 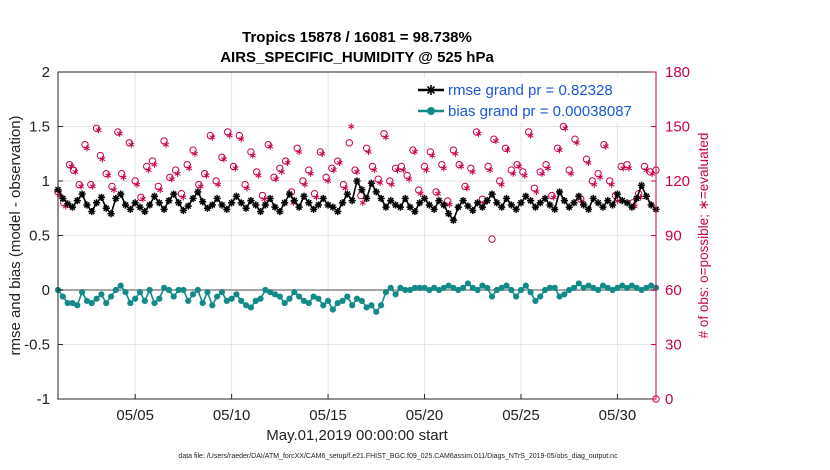 I want to click on x-tick-label: 05/20, so click(x=425, y=415).